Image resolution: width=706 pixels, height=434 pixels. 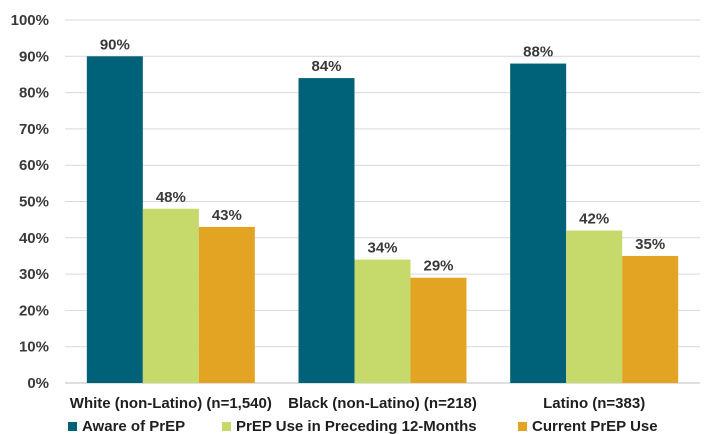 I want to click on y-tick-label: 70%, so click(x=34, y=129).